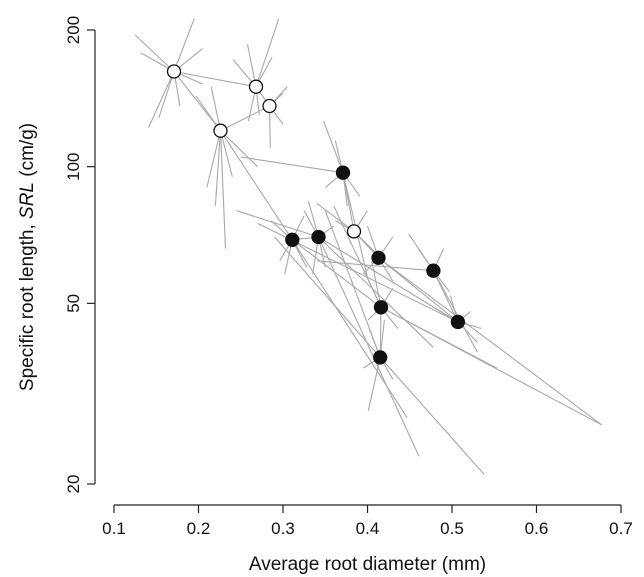  What do you see at coordinates (199, 528) in the screenshot?
I see `x-tick-label: 0.2` at bounding box center [199, 528].